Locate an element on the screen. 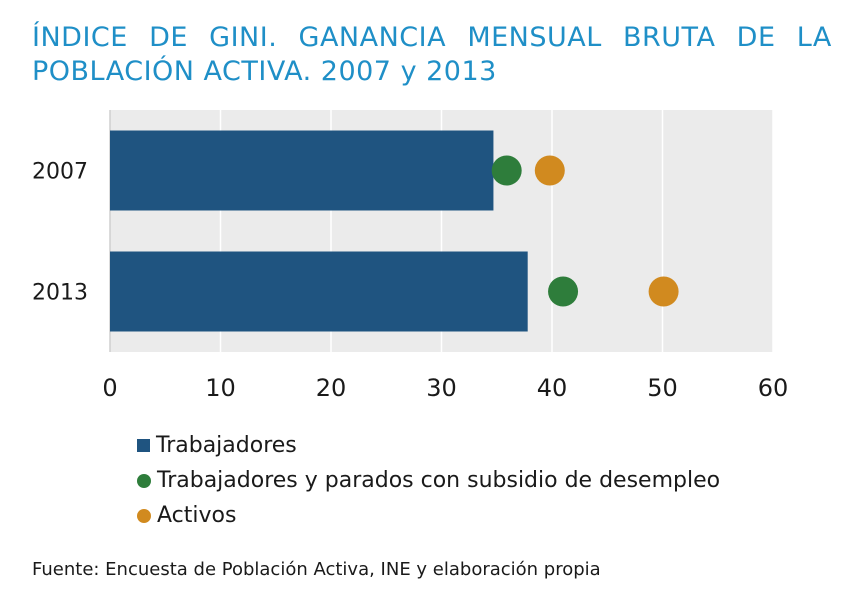 This screenshot has width=864, height=614. title-word: BRUTA is located at coordinates (669, 37).